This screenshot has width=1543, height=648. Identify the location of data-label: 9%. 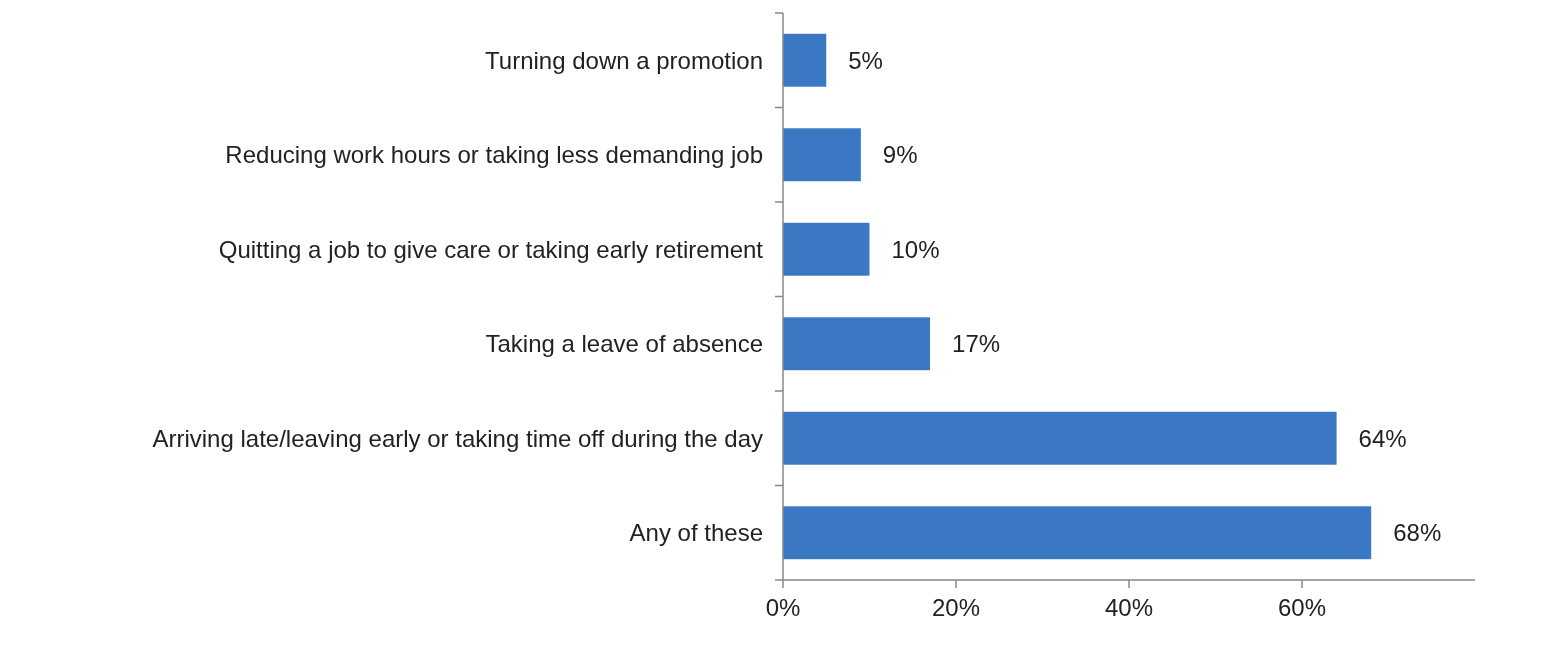
(900, 155).